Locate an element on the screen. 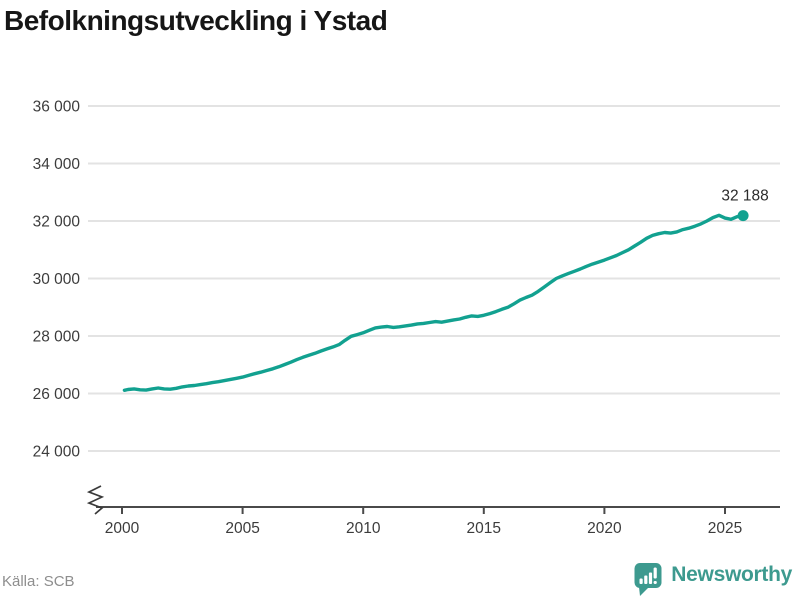  x-axis-tick-label: 2015 is located at coordinates (484, 528).